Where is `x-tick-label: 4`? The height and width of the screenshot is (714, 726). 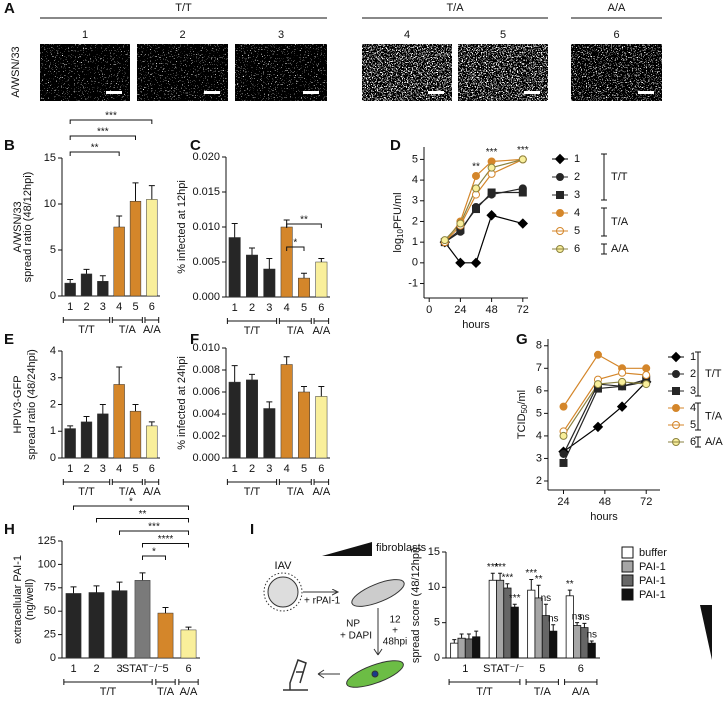 x-tick-label: 4 is located at coordinates (287, 469).